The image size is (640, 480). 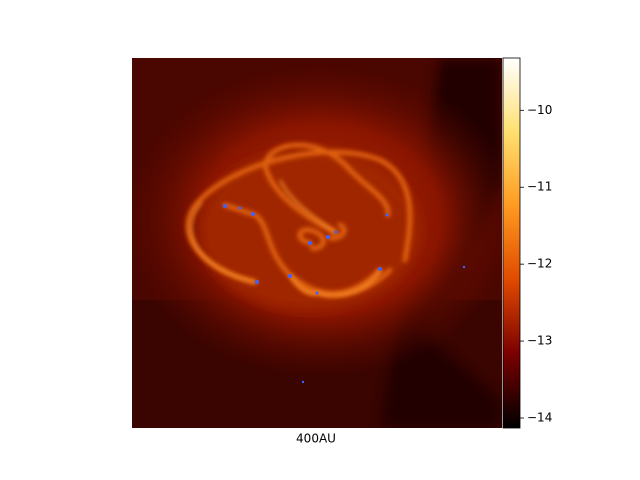 I want to click on x-label: 400AU, so click(x=316, y=439).